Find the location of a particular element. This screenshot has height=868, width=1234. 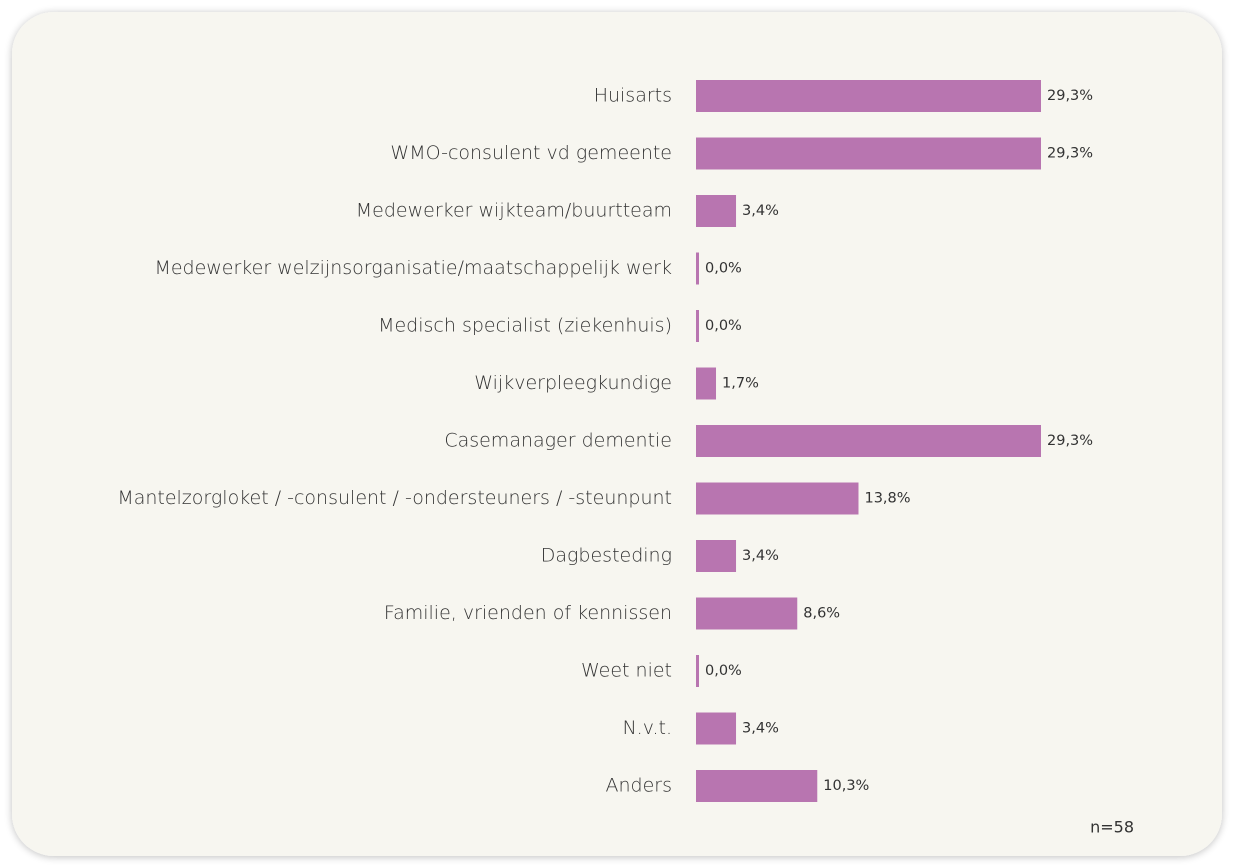

category-label: Wijkverpleegkundige is located at coordinates (573, 383).